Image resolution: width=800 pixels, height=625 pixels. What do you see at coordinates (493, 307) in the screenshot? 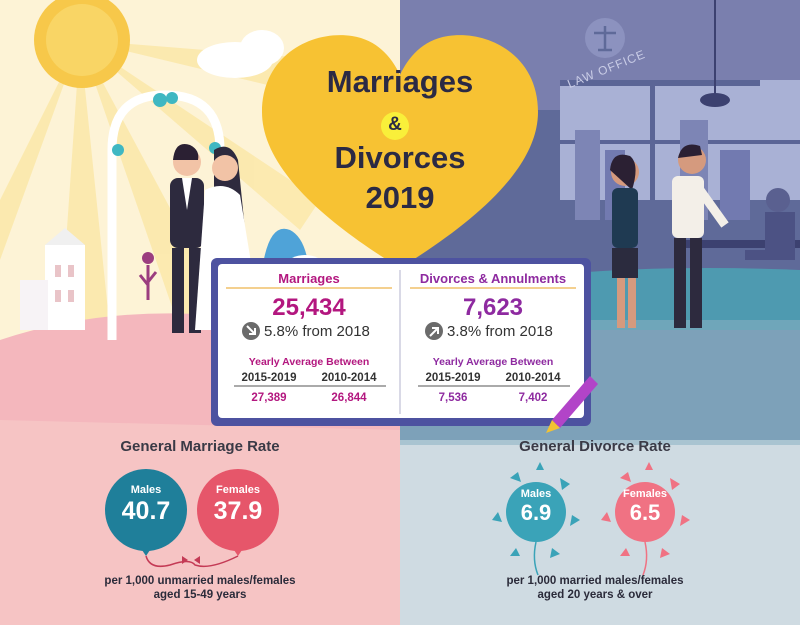
I see `divorces-total: 7,623` at bounding box center [493, 307].